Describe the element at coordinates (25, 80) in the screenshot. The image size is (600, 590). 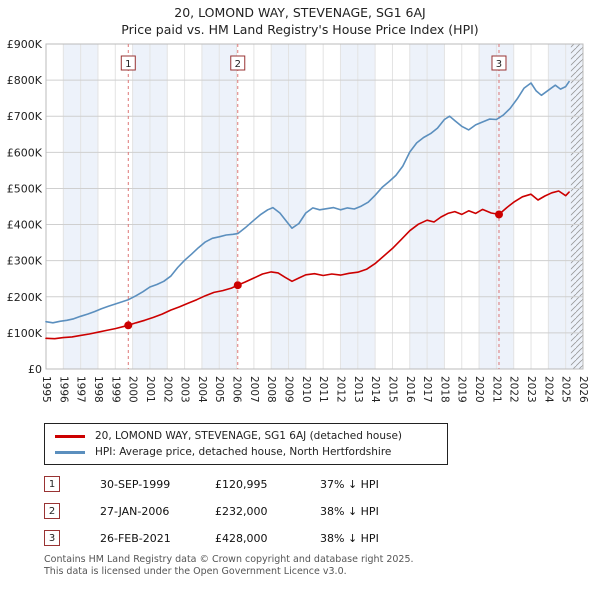
I see `y-tick-label: £800K` at that location.